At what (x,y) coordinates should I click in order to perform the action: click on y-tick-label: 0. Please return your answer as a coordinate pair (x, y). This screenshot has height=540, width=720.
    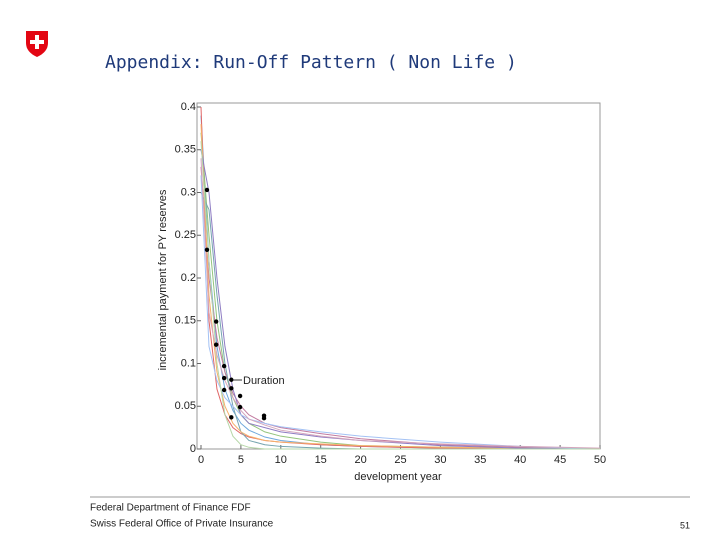
    Looking at the image, I should click on (193, 449).